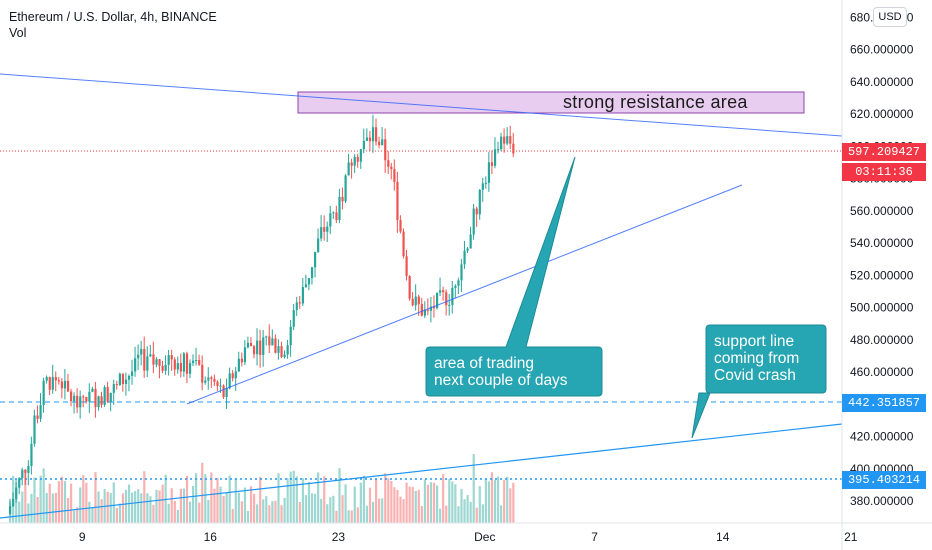 The height and width of the screenshot is (550, 932). I want to click on level-label-lower: 395.403214, so click(884, 480).